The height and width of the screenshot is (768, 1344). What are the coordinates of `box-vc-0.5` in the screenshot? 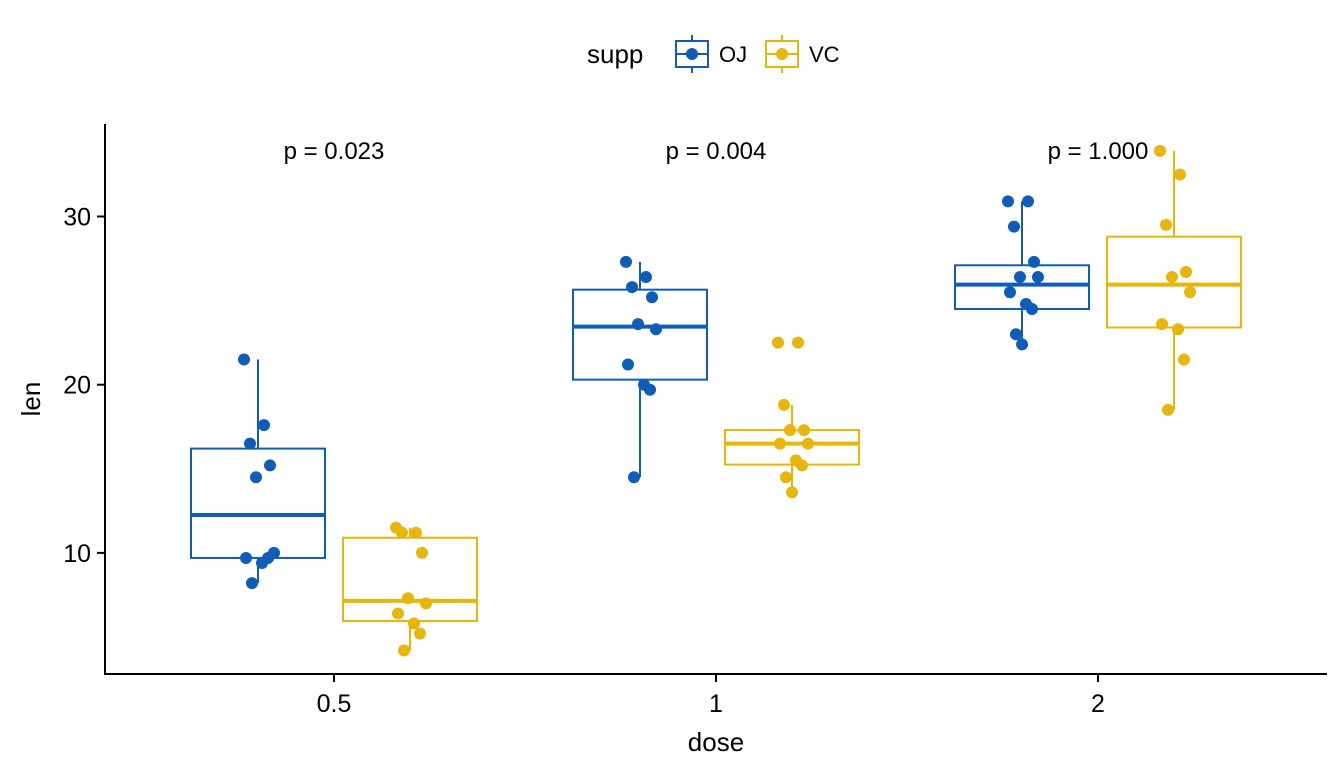 It's located at (410, 589).